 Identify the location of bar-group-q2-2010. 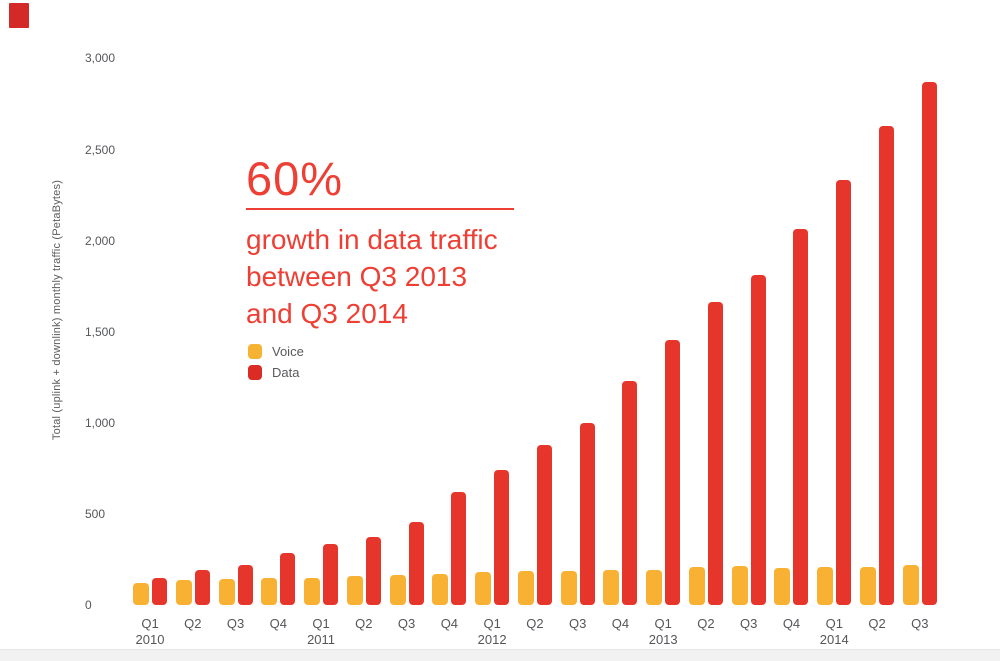
(192, 587).